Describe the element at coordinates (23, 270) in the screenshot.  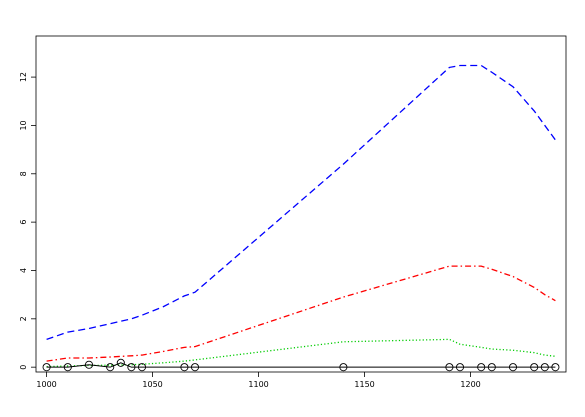
I see `y-tick-label: 4` at that location.